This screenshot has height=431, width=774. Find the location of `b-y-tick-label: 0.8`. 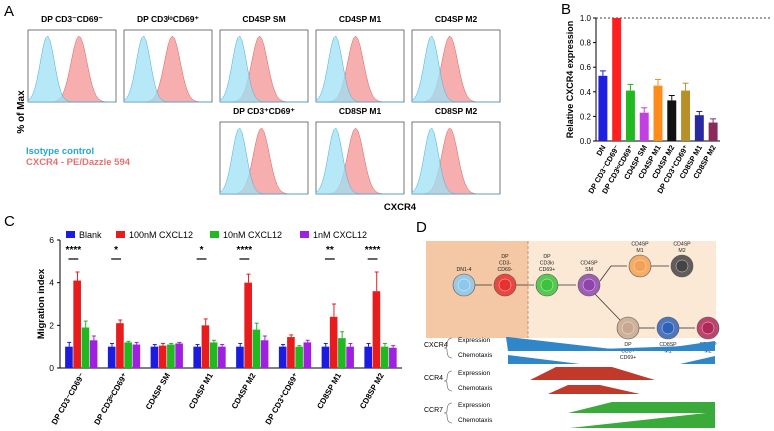

b-y-tick-label: 0.8 is located at coordinates (586, 43).